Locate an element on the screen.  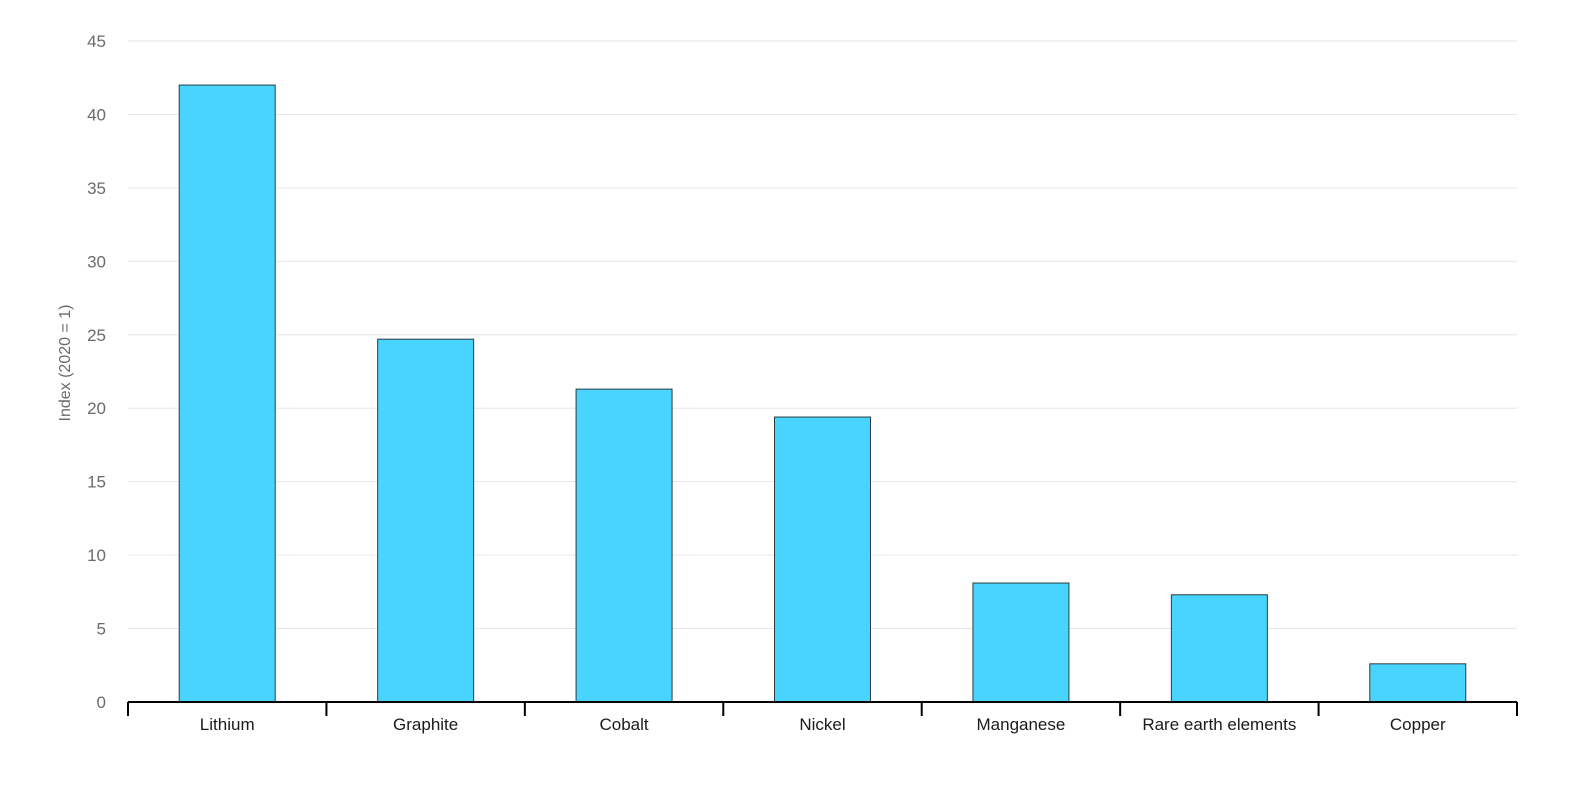
y-tick-label: 15 is located at coordinates (96, 482).